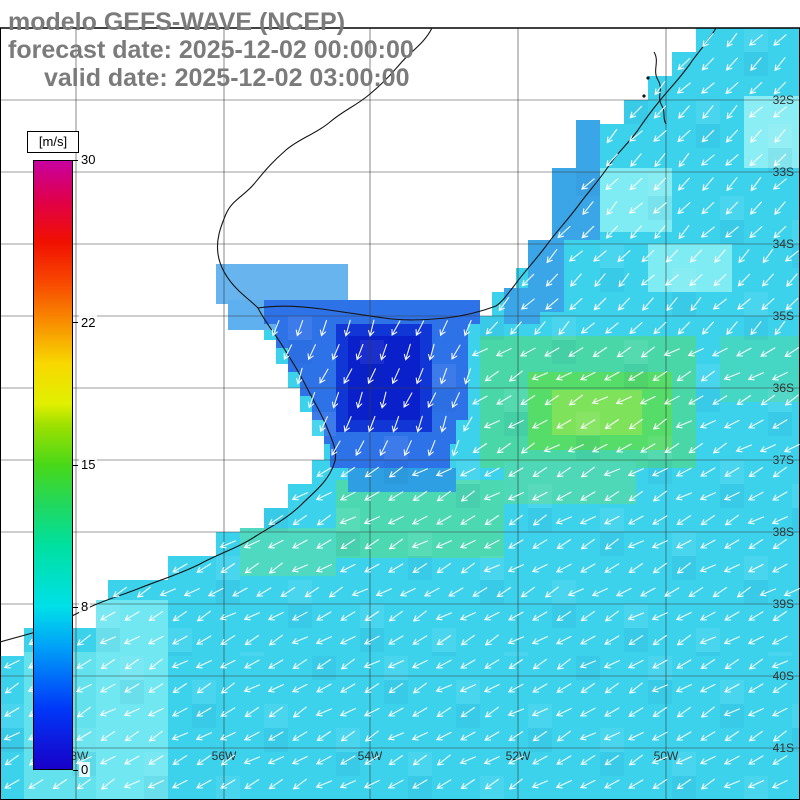  I want to click on longitude-label: 54W, so click(370, 756).